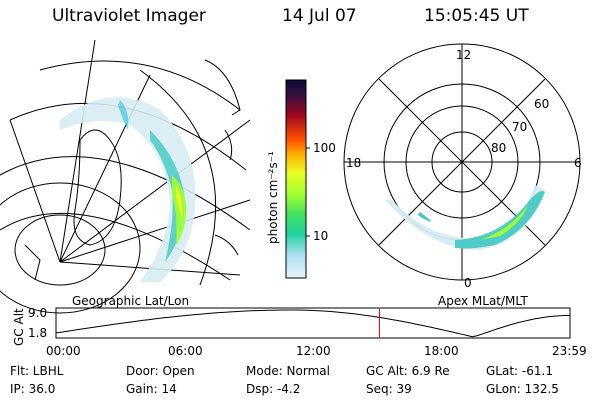 The height and width of the screenshot is (400, 600). What do you see at coordinates (354, 163) in the screenshot?
I see `mlt-label-18: 18` at bounding box center [354, 163].